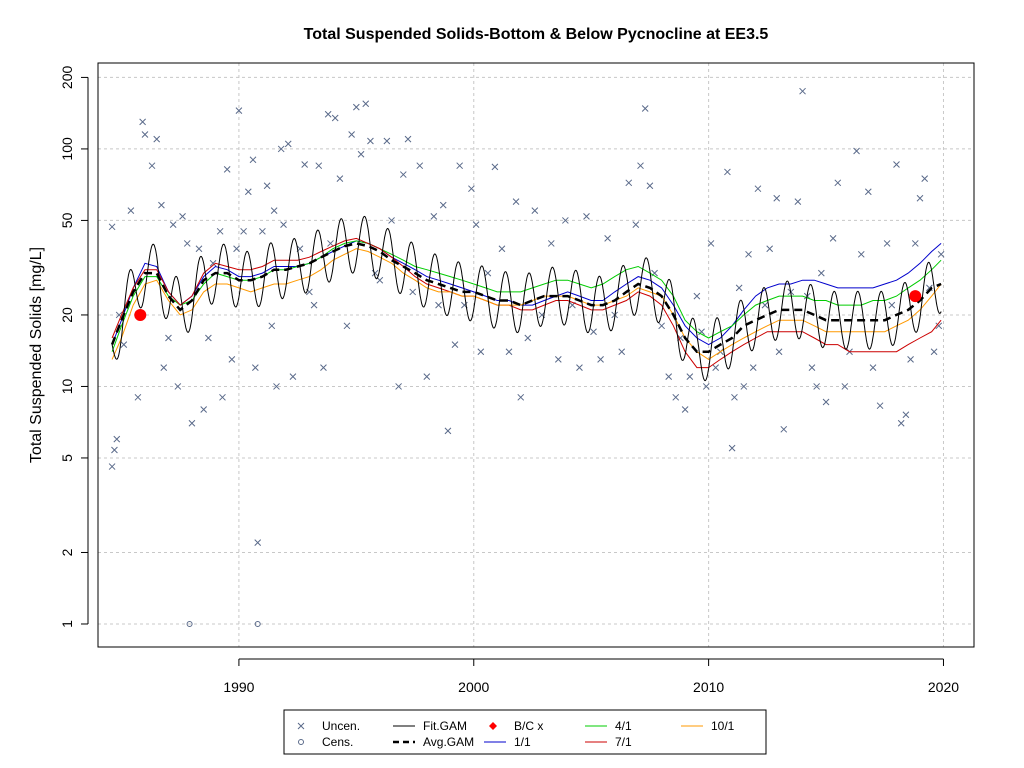 The height and width of the screenshot is (768, 1024). What do you see at coordinates (67, 149) in the screenshot?
I see `y-tick-label: 100` at bounding box center [67, 149].